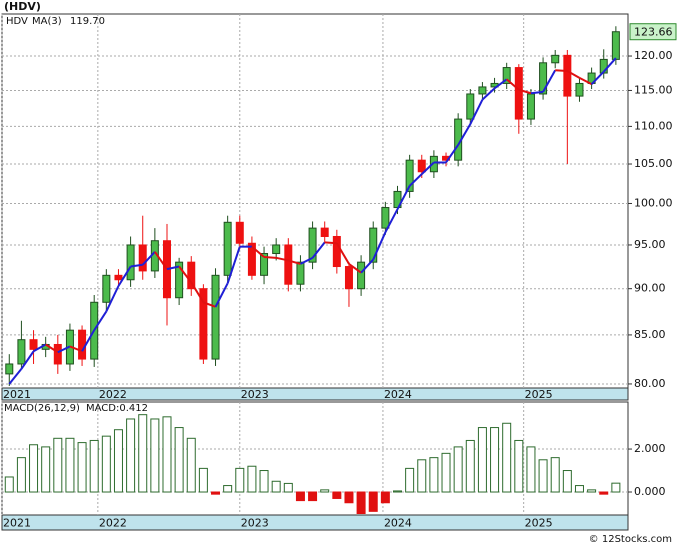 Image resolution: width=680 pixels, height=546 pixels. What do you see at coordinates (650, 244) in the screenshot?
I see `y-tick-label: 95.00` at bounding box center [650, 244].